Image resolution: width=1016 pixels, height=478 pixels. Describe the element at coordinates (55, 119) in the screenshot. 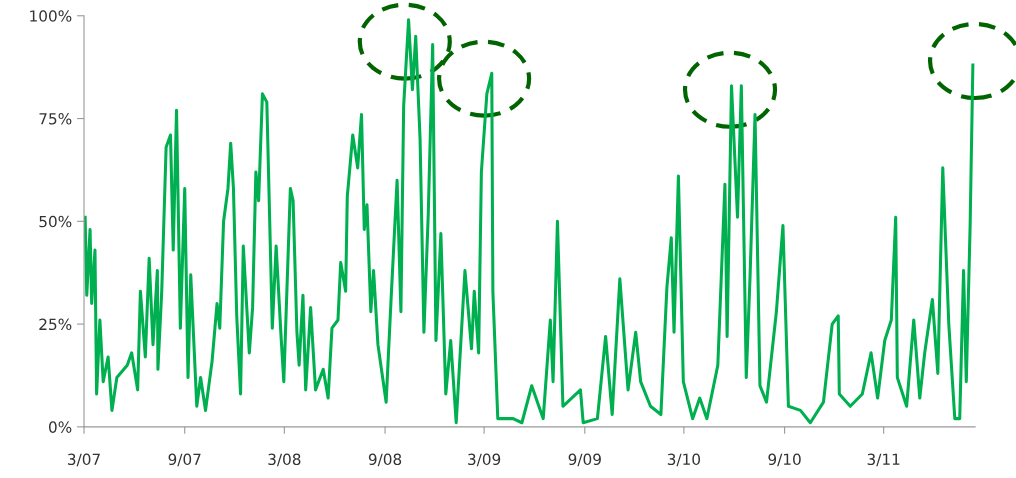

I see `y-tick-label: 75%` at that location.